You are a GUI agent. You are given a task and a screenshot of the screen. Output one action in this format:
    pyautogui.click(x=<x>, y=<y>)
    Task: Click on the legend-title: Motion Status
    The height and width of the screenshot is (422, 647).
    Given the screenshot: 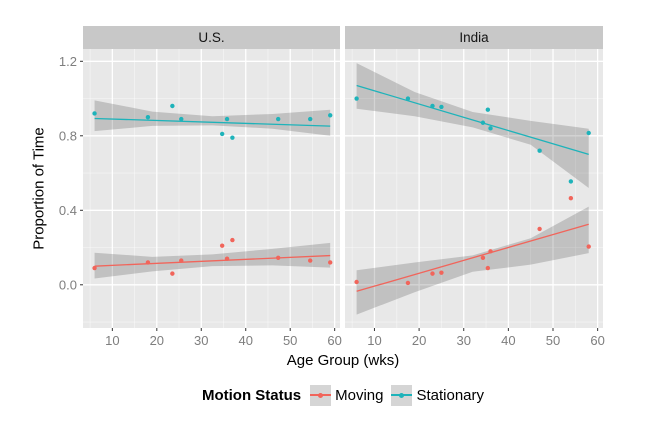 What is the action you would take?
    pyautogui.click(x=251, y=395)
    